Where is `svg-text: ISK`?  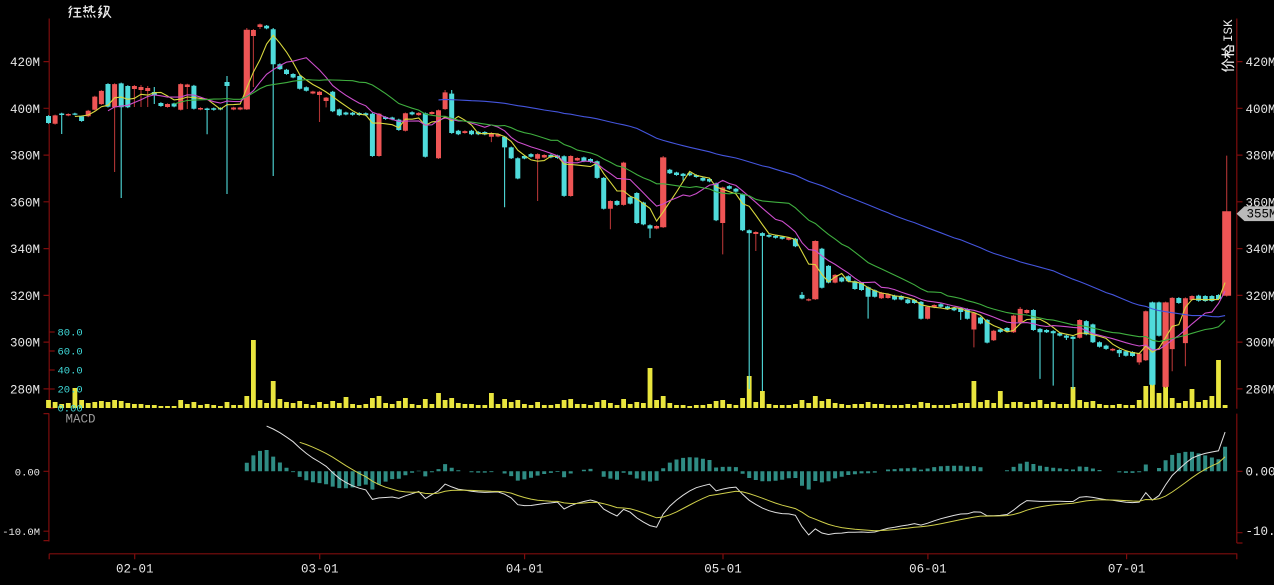
svg-text: ISK is located at coordinates (1229, 30).